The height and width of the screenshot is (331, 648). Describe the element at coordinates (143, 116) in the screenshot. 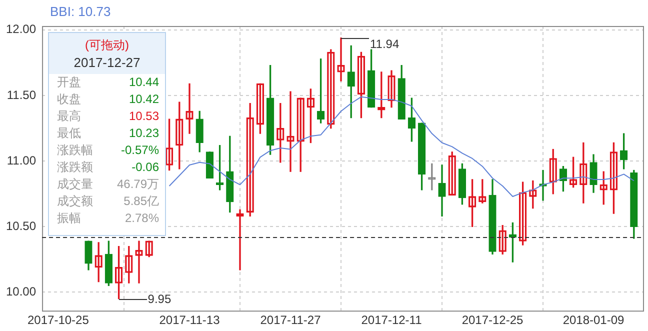

I see `annotation: 10.53` at that location.